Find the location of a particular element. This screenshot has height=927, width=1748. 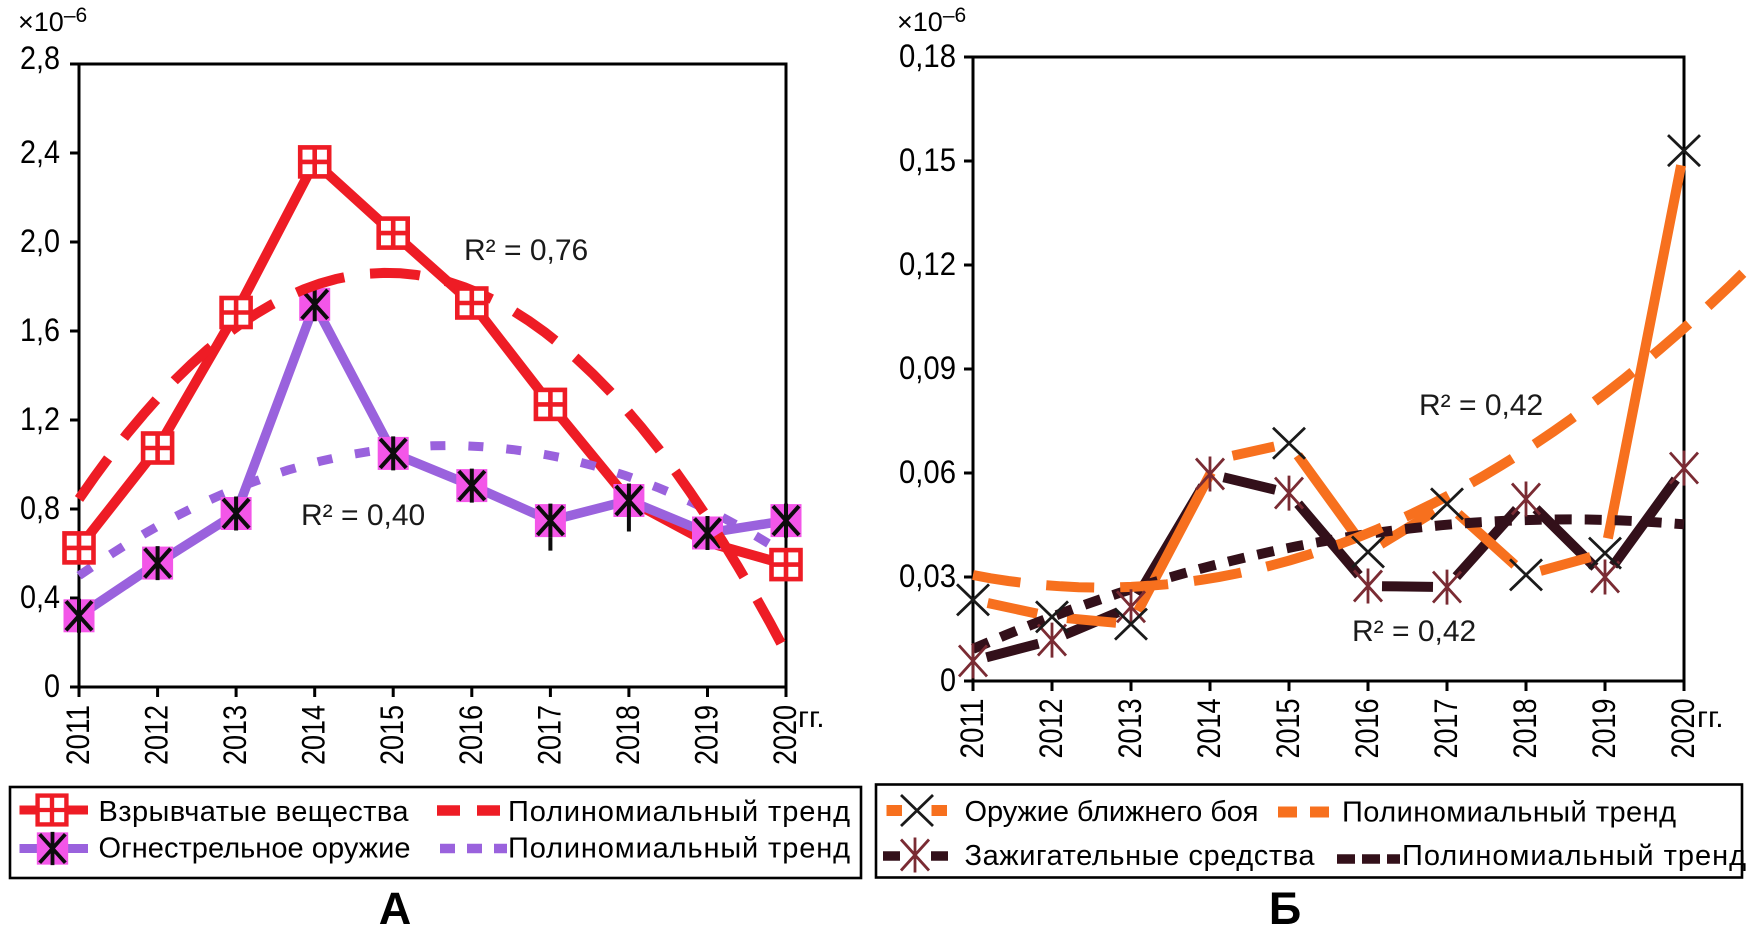

svg-text: Б is located at coordinates (1285, 905).